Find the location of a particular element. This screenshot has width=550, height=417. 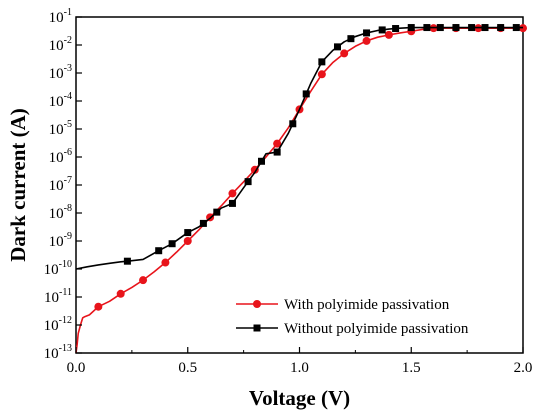

y-tick-label: 10⁻⁴ is located at coordinates (60, 100).